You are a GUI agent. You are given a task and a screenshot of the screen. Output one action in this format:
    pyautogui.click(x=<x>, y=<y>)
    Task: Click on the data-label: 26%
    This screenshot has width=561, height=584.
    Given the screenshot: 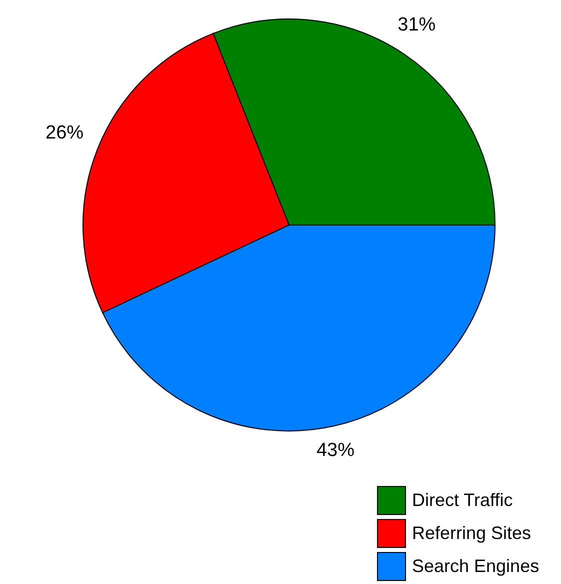 What is the action you would take?
    pyautogui.click(x=65, y=133)
    